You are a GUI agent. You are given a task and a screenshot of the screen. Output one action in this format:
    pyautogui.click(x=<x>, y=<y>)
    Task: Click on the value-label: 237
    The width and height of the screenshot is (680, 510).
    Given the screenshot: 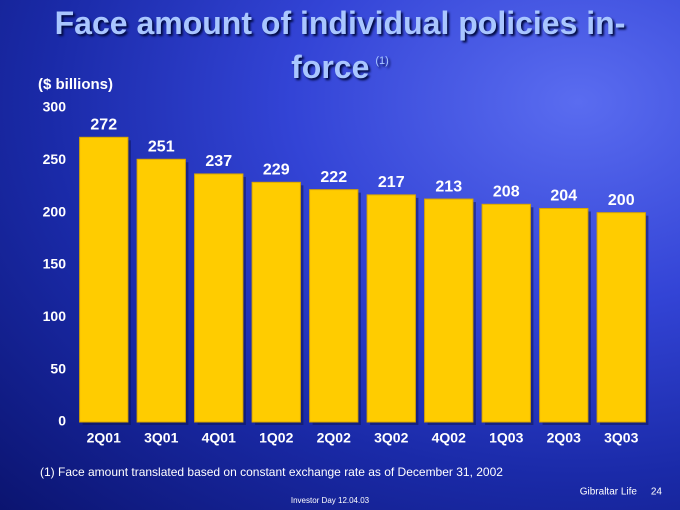 What is the action you would take?
    pyautogui.click(x=218, y=161)
    